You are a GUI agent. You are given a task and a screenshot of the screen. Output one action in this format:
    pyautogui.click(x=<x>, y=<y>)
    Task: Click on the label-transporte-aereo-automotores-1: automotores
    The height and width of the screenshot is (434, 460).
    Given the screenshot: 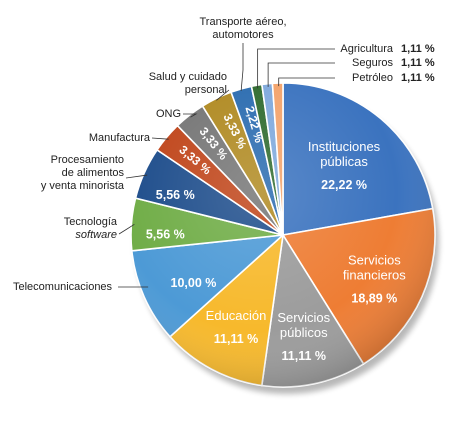 What is the action you would take?
    pyautogui.click(x=243, y=35)
    